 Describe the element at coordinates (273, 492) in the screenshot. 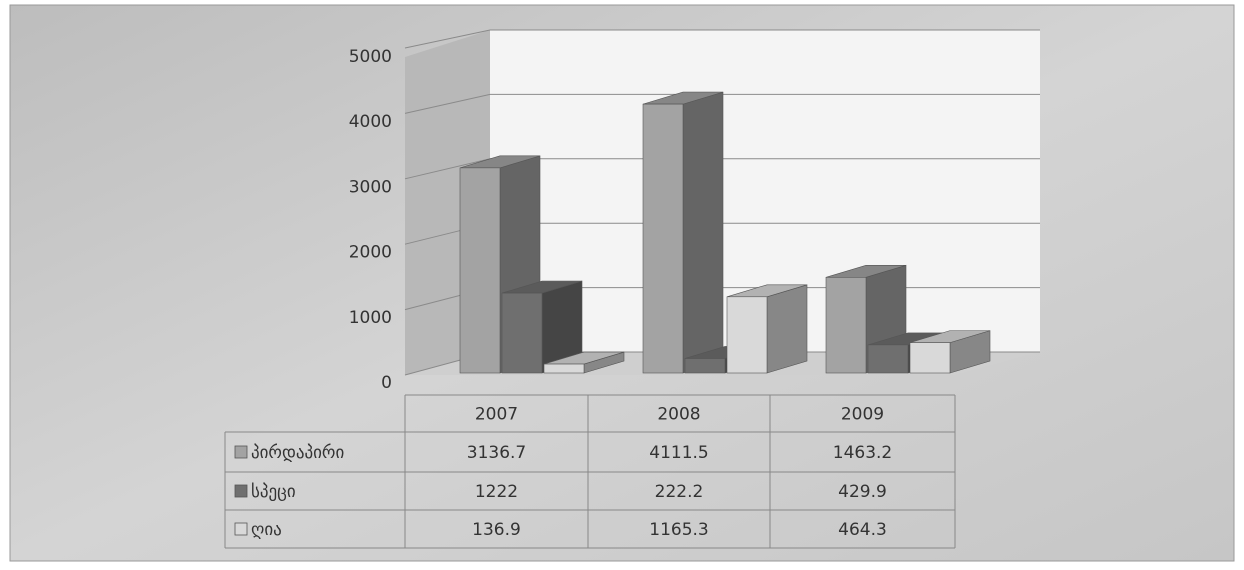

I see `legend-label: სპეცი` at that location.